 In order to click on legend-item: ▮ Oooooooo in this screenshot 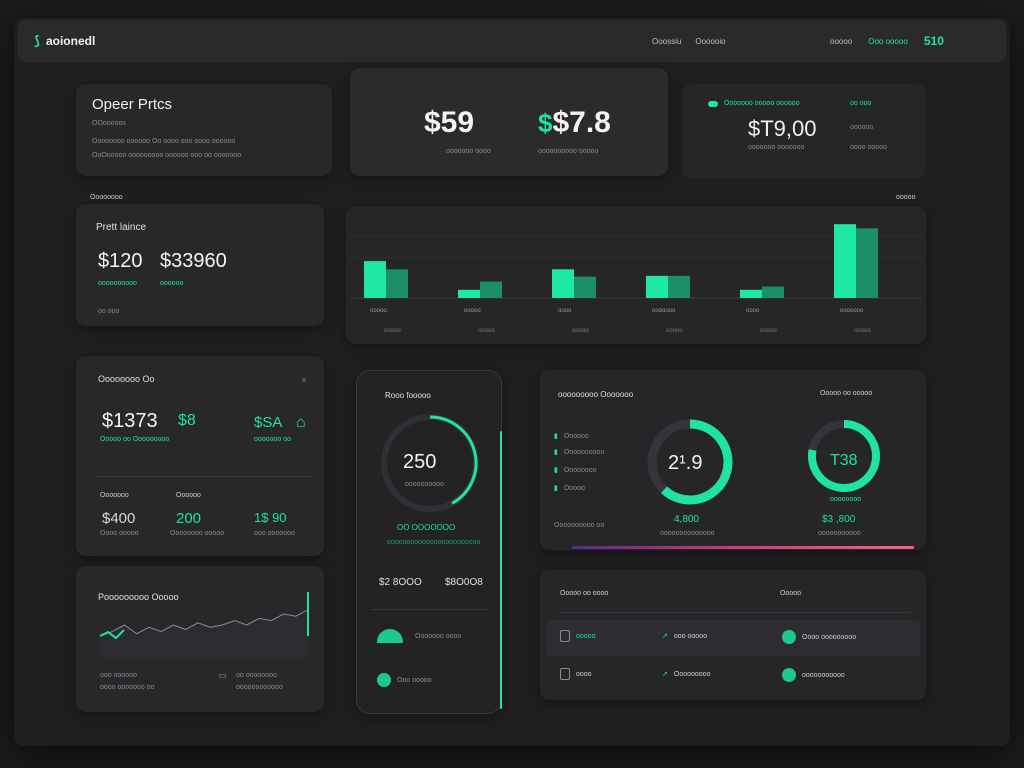, I will do `click(575, 470)`.